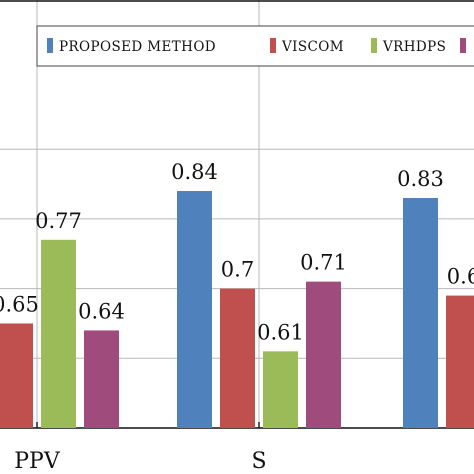 The width and height of the screenshot is (474, 474). What do you see at coordinates (414, 47) in the screenshot?
I see `legend-label: VRHDPS` at bounding box center [414, 47].